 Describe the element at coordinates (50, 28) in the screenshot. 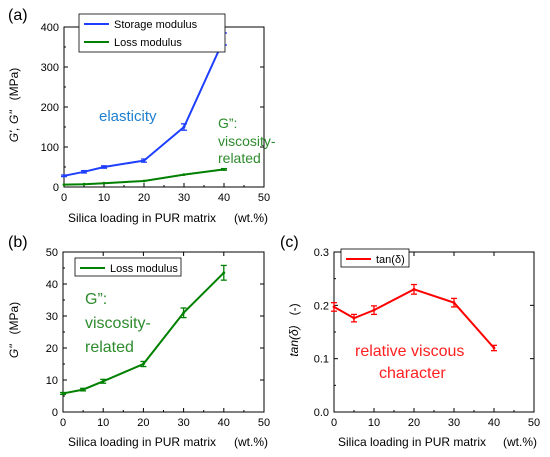

I see `y-tick-label: 400` at that location.